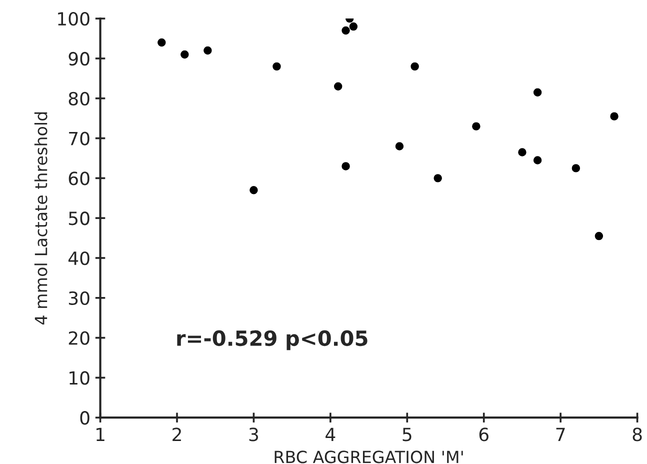  Describe the element at coordinates (79, 179) in the screenshot. I see `y-tick-label: 60` at that location.